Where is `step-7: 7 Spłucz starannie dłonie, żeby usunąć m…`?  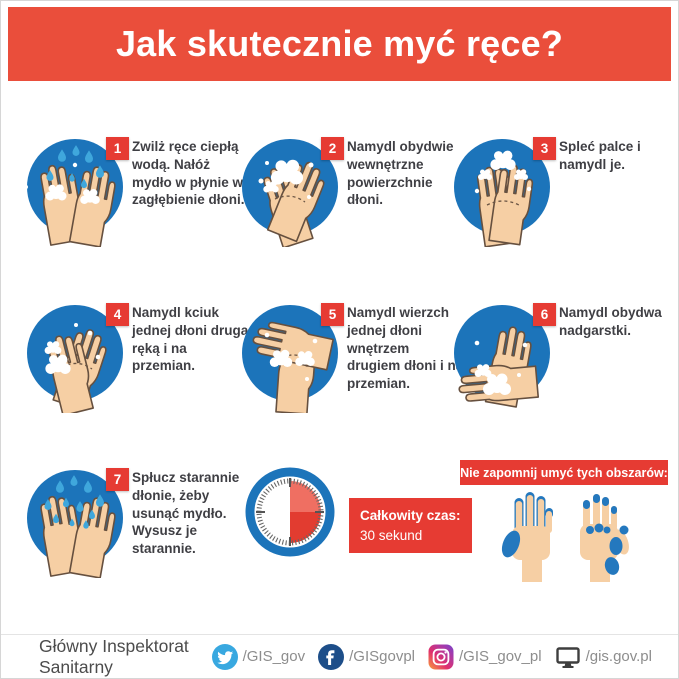 step-7: 7 Spłucz starannie dłonie, żeby usunąć m… is located at coordinates (139, 542).